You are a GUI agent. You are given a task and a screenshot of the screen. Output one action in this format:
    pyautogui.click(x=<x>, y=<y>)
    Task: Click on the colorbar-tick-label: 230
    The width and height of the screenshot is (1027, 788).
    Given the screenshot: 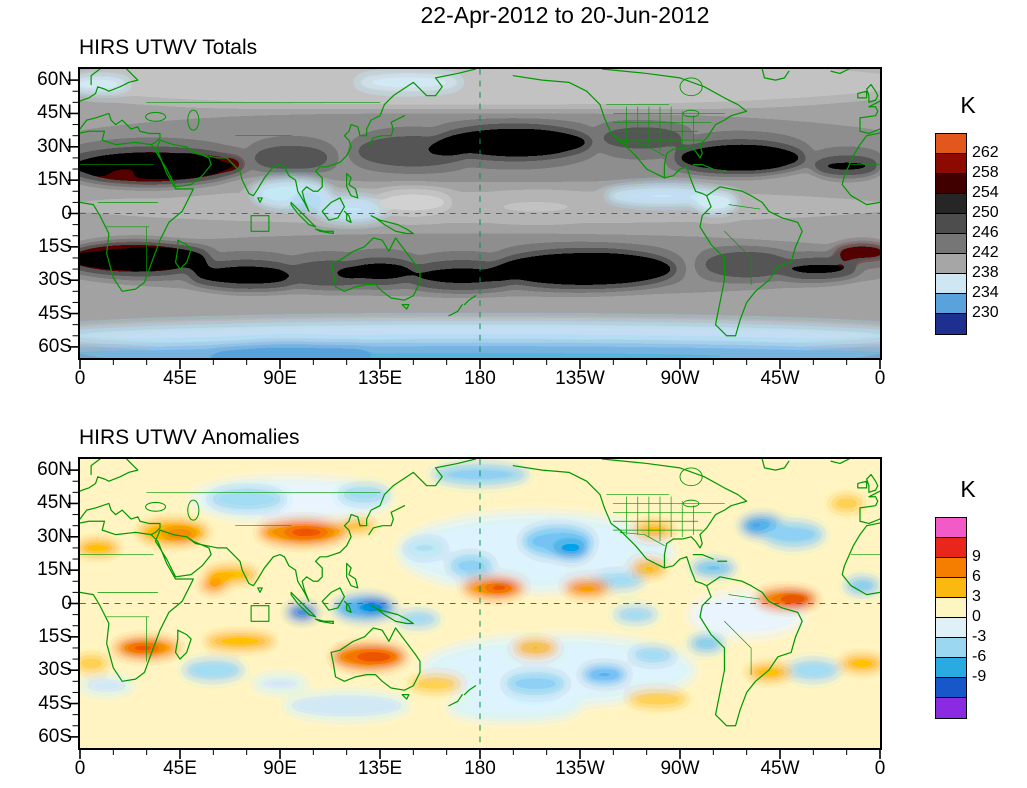 What is the action you would take?
    pyautogui.click(x=985, y=312)
    